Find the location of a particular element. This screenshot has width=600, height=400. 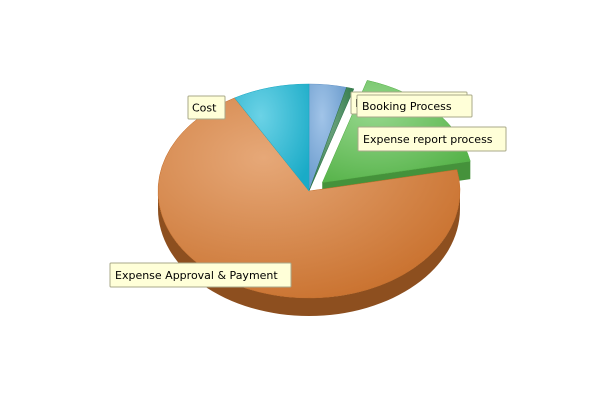

pie-slice-cost is located at coordinates (272, 137).